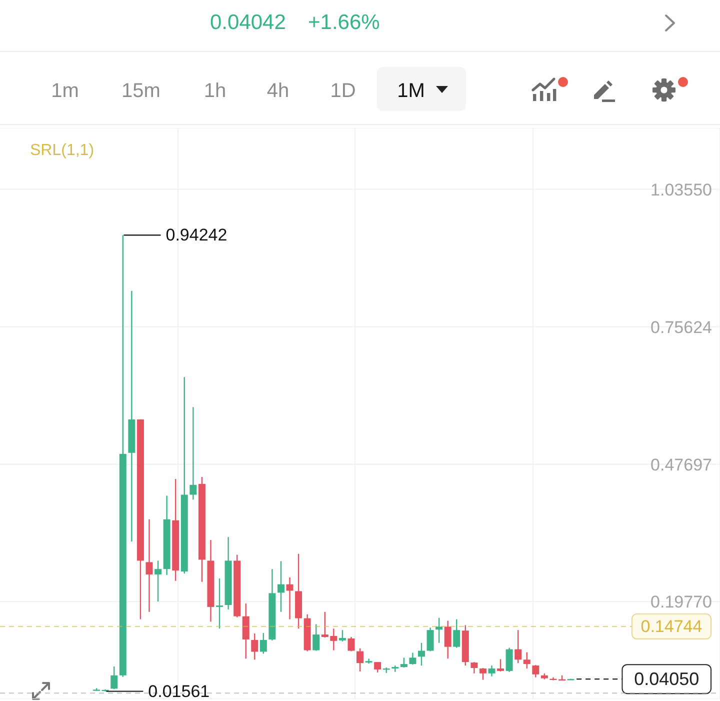 The image size is (720, 701). I want to click on text: 4h, so click(278, 91).